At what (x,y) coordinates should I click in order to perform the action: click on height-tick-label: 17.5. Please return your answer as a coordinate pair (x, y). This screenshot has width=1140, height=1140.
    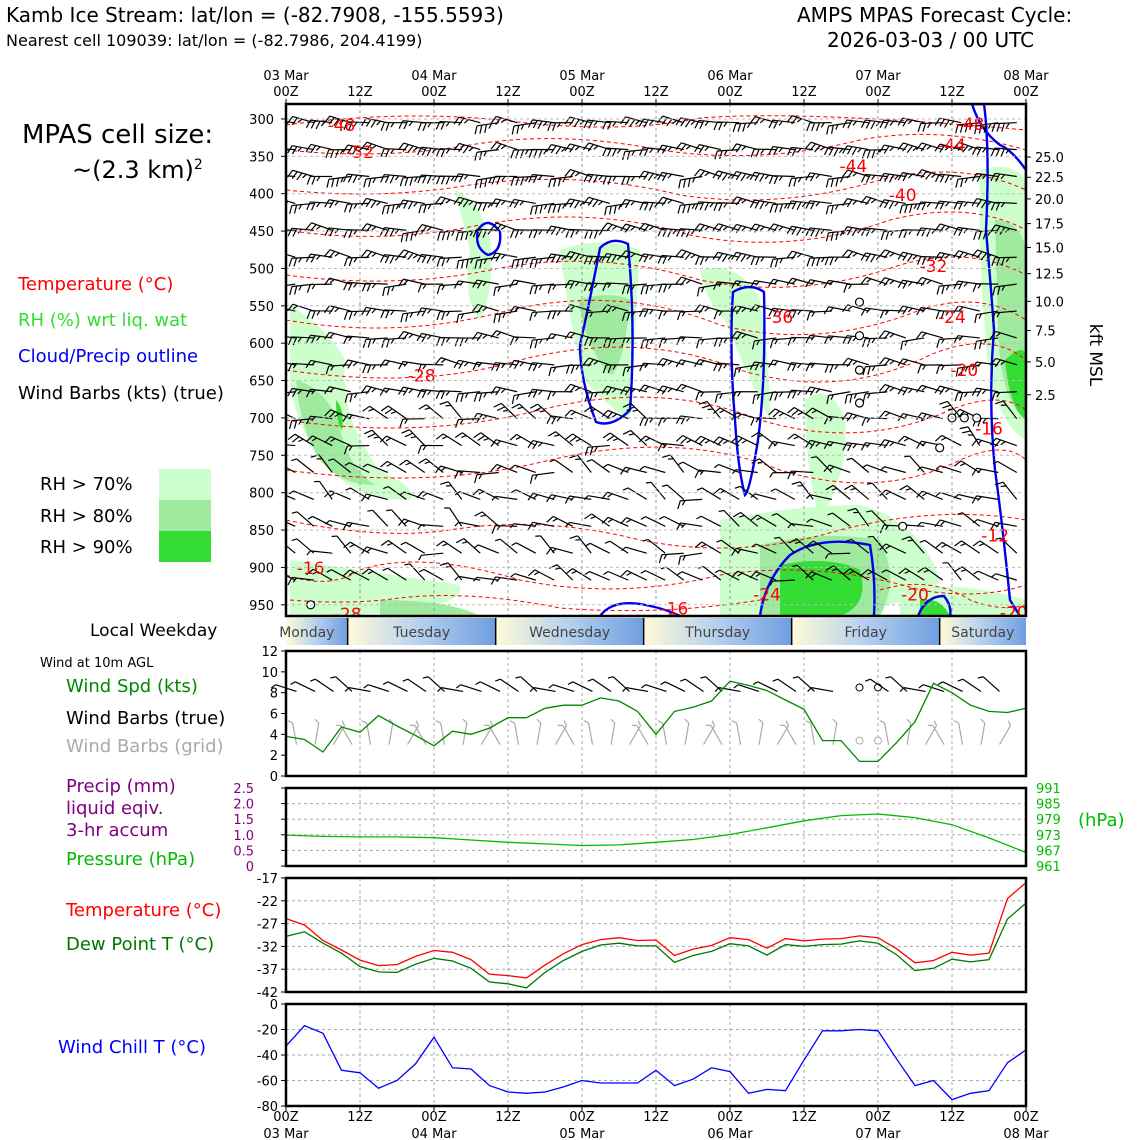
    Looking at the image, I should click on (1049, 225).